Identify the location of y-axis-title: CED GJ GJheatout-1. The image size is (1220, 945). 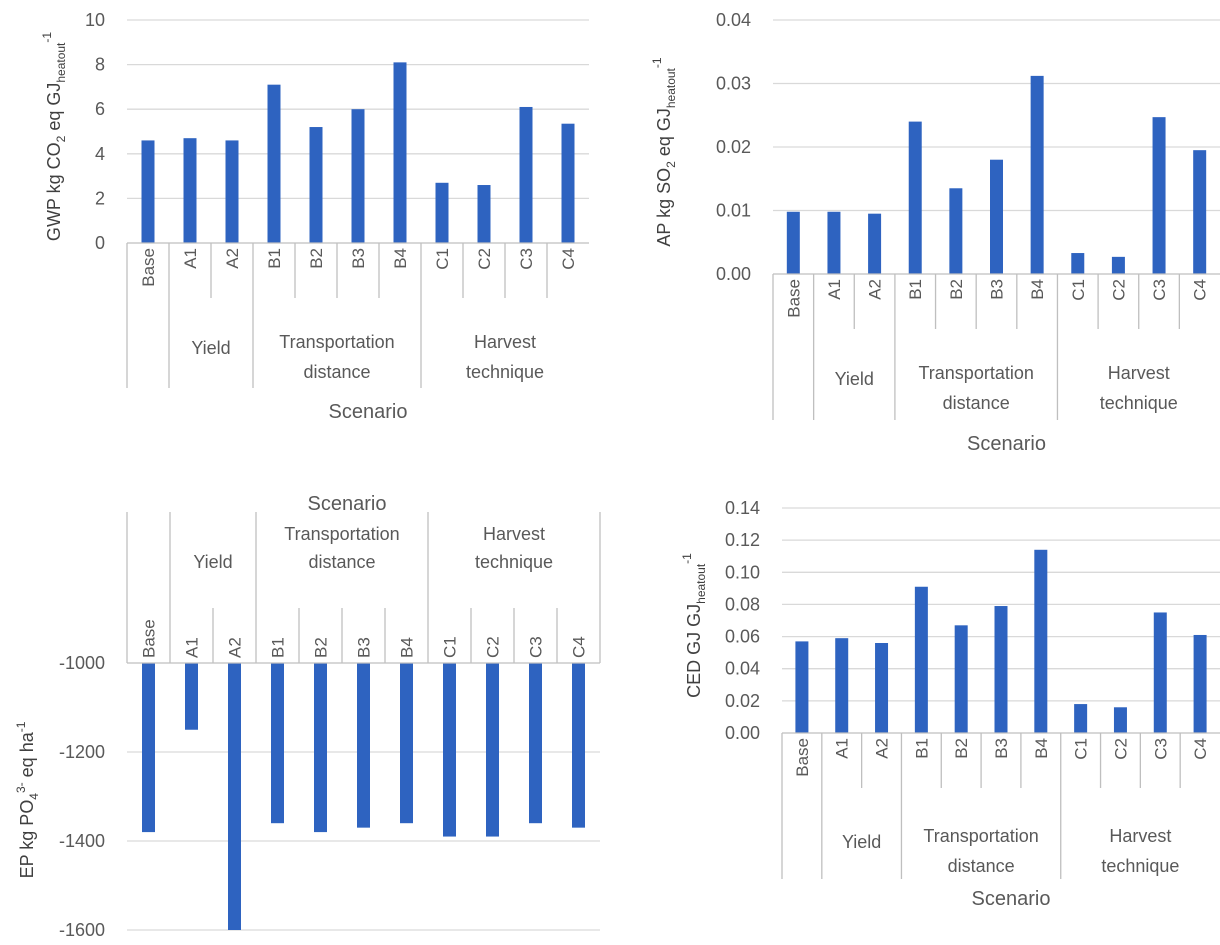
(694, 625).